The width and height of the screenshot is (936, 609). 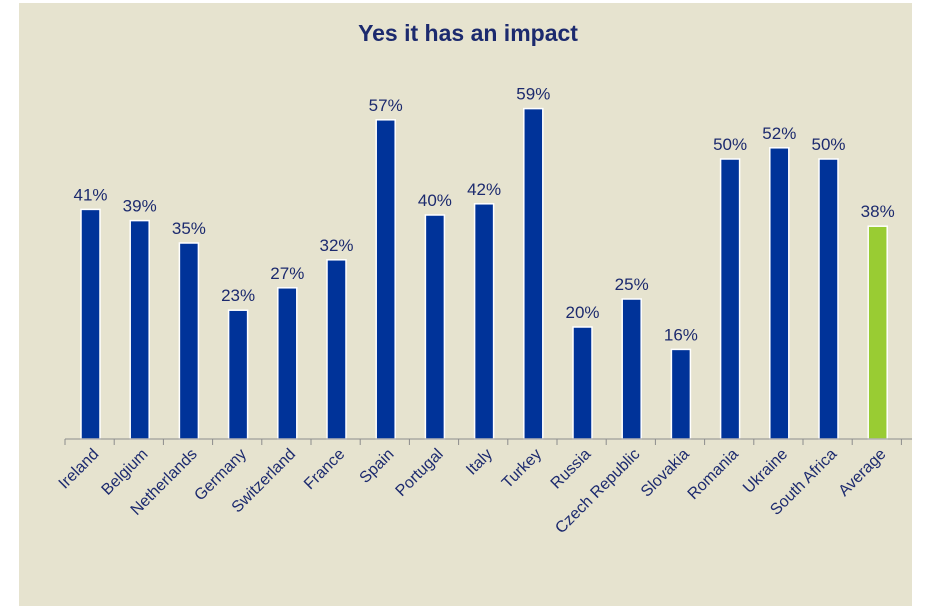 I want to click on bar-average, so click(x=877, y=332).